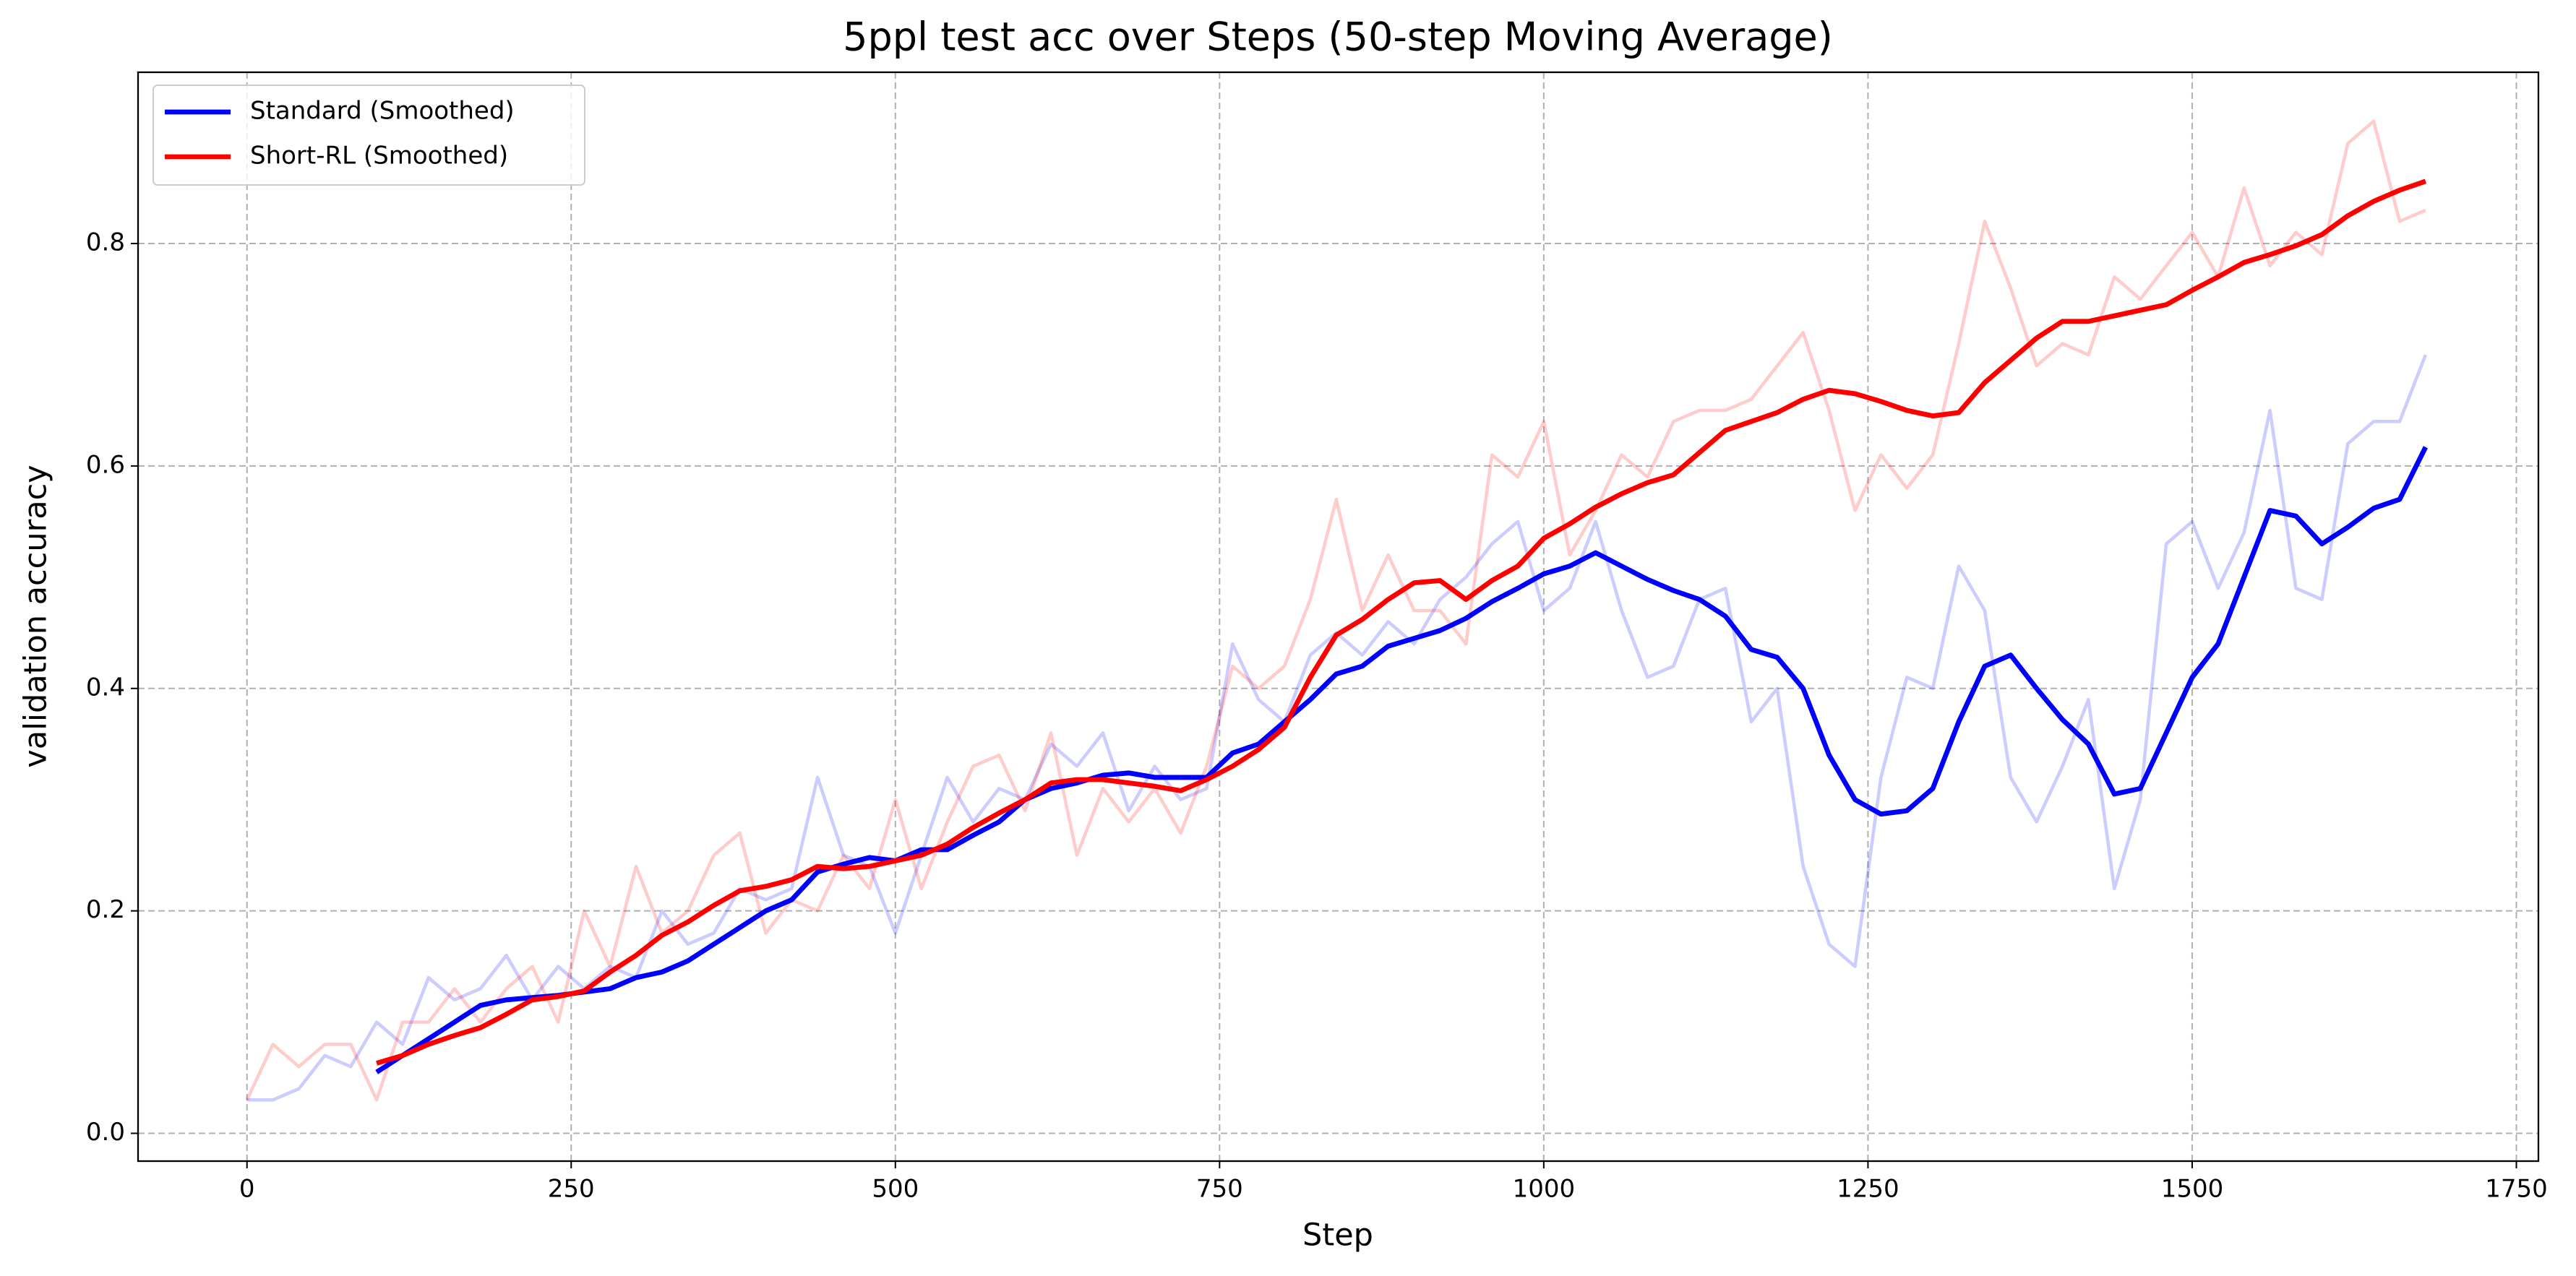 Image resolution: width=2576 pixels, height=1276 pixels. I want to click on x-tick-label: 1000, so click(1545, 1189).